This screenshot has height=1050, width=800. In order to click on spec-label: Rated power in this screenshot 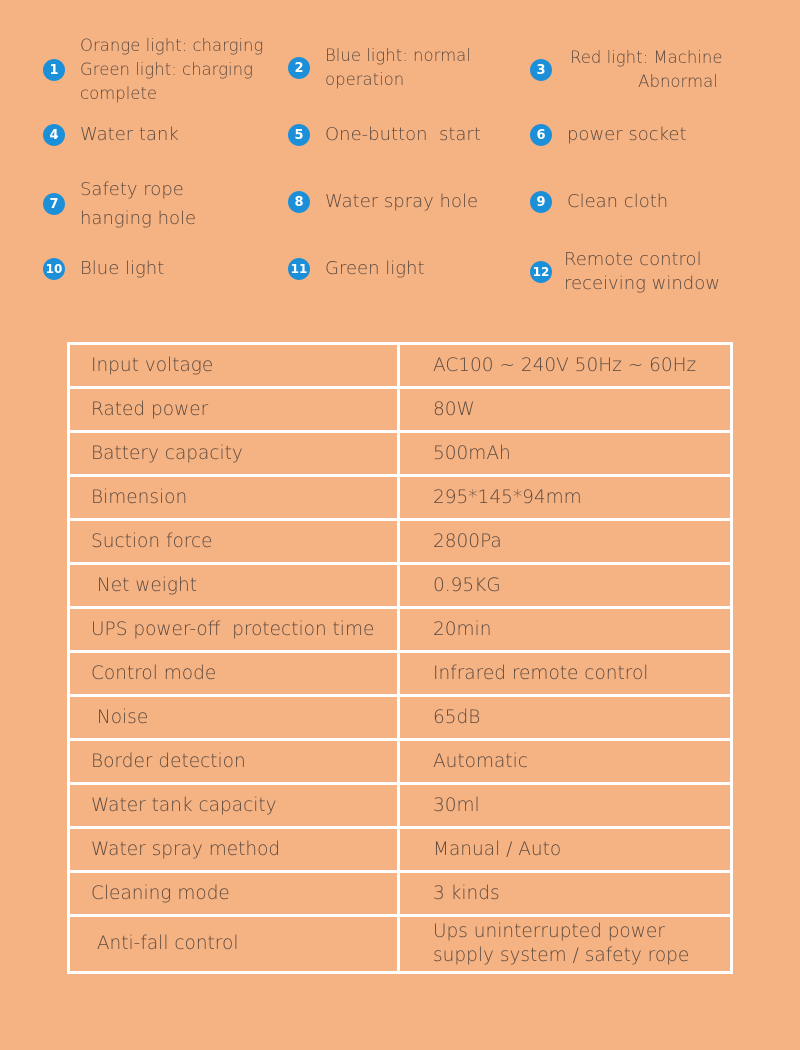, I will do `click(233, 409)`.